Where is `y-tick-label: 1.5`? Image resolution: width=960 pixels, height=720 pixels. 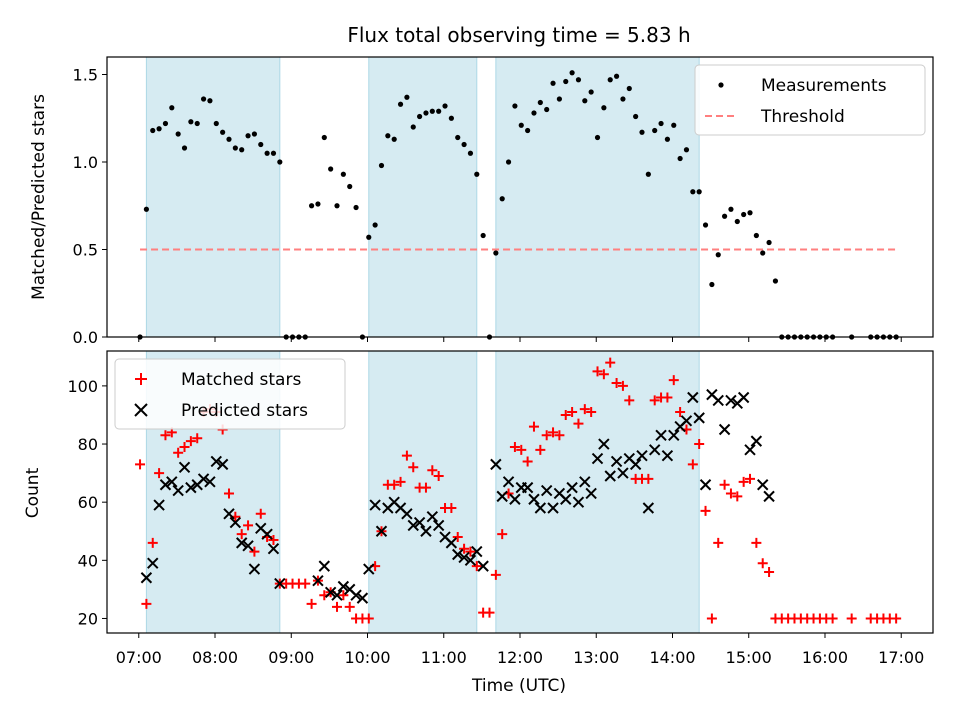
y-tick-label: 1.5 is located at coordinates (85, 75).